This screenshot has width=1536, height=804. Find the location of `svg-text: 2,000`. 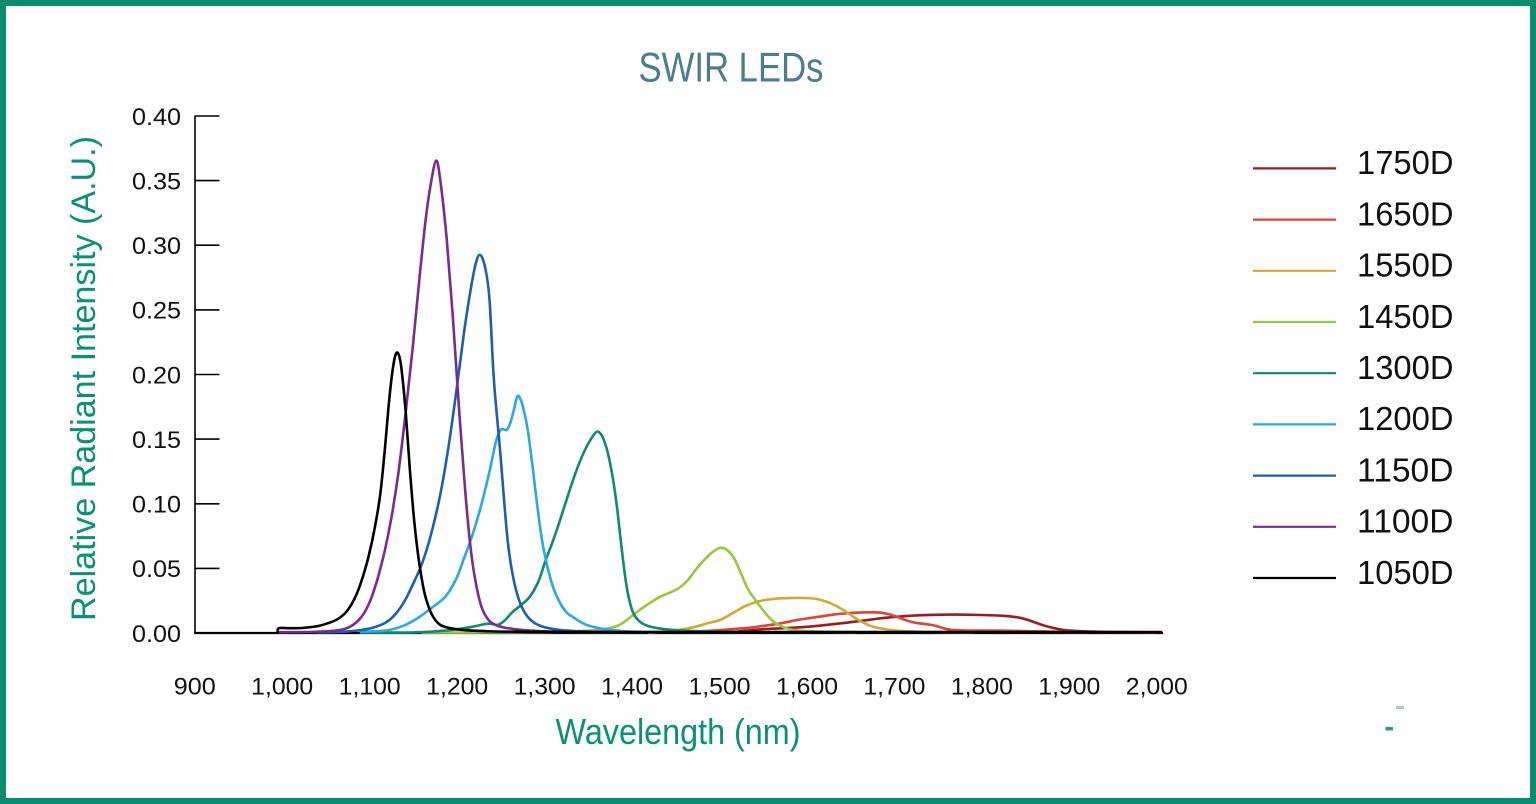

svg-text: 2,000 is located at coordinates (1157, 687).